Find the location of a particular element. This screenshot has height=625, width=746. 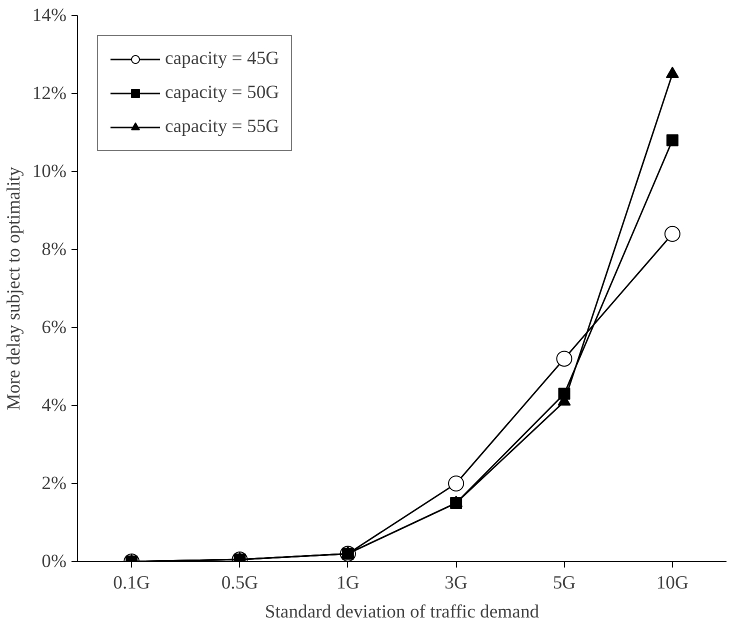

x-tick-label: 0.1G is located at coordinates (131, 583).